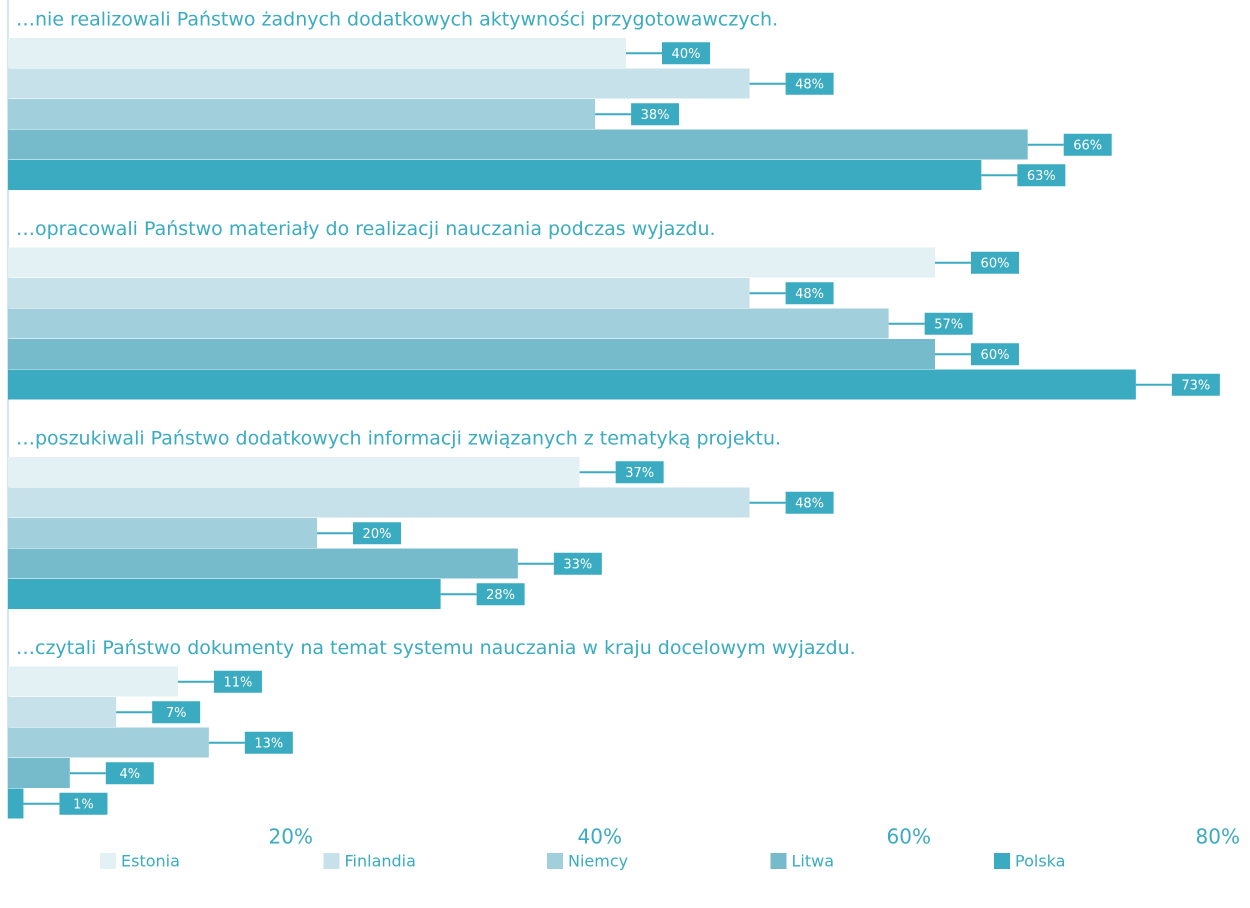 This screenshot has height=908, width=1250. I want to click on value-label: 13%, so click(268, 743).